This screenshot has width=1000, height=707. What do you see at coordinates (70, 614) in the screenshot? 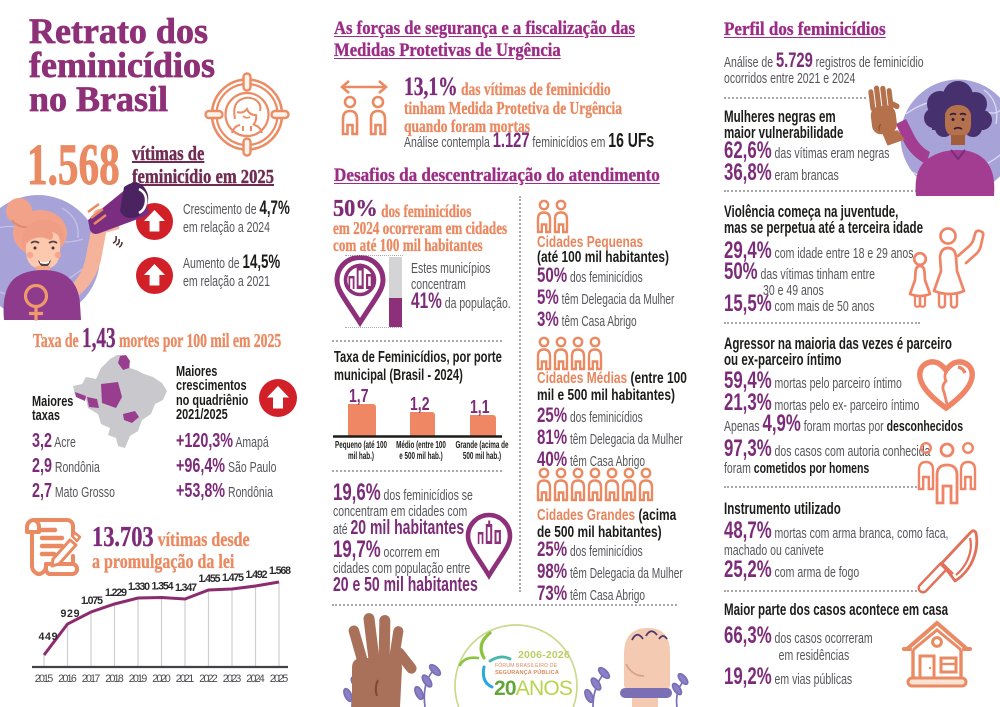
I see `svg-text: 929` at bounding box center [70, 614].